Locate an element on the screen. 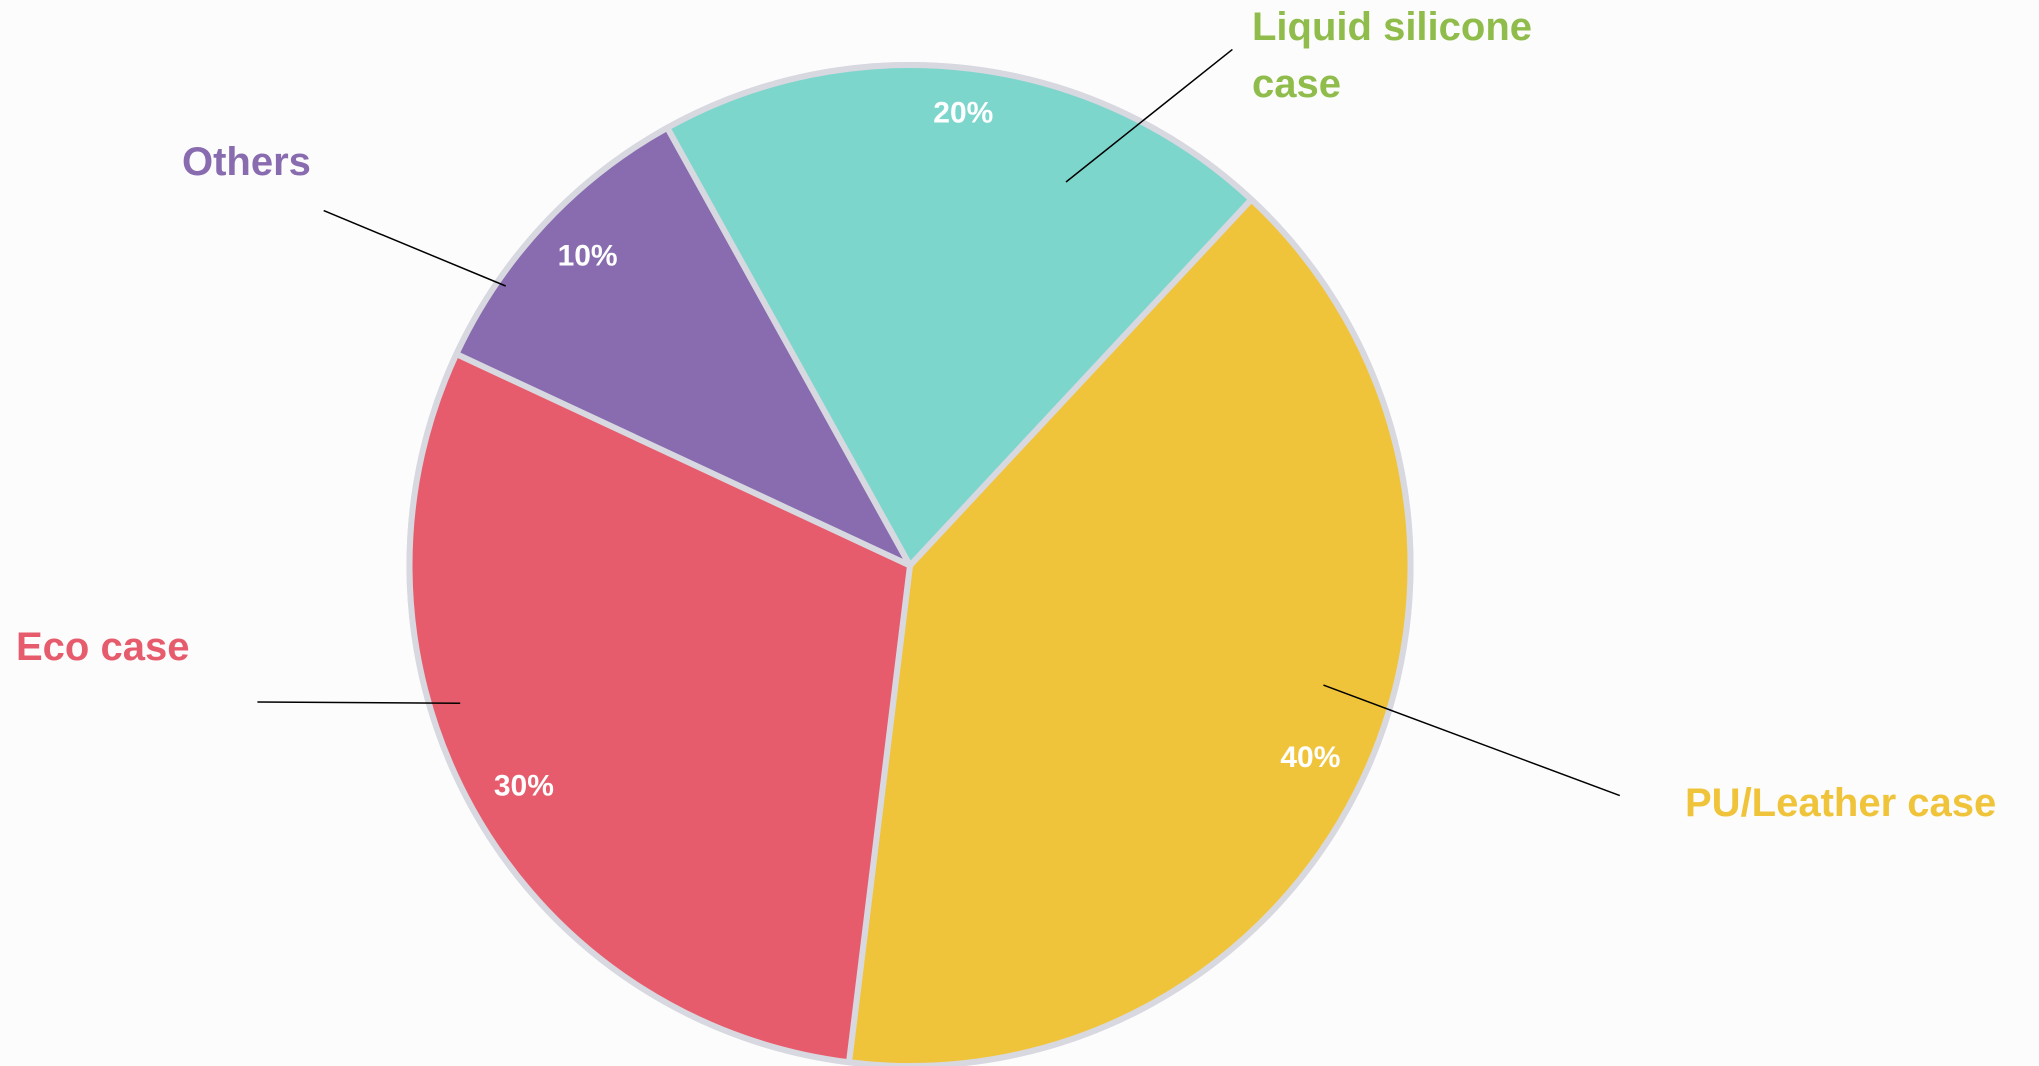 The width and height of the screenshot is (2039, 1066). category-label: Others is located at coordinates (246, 162).